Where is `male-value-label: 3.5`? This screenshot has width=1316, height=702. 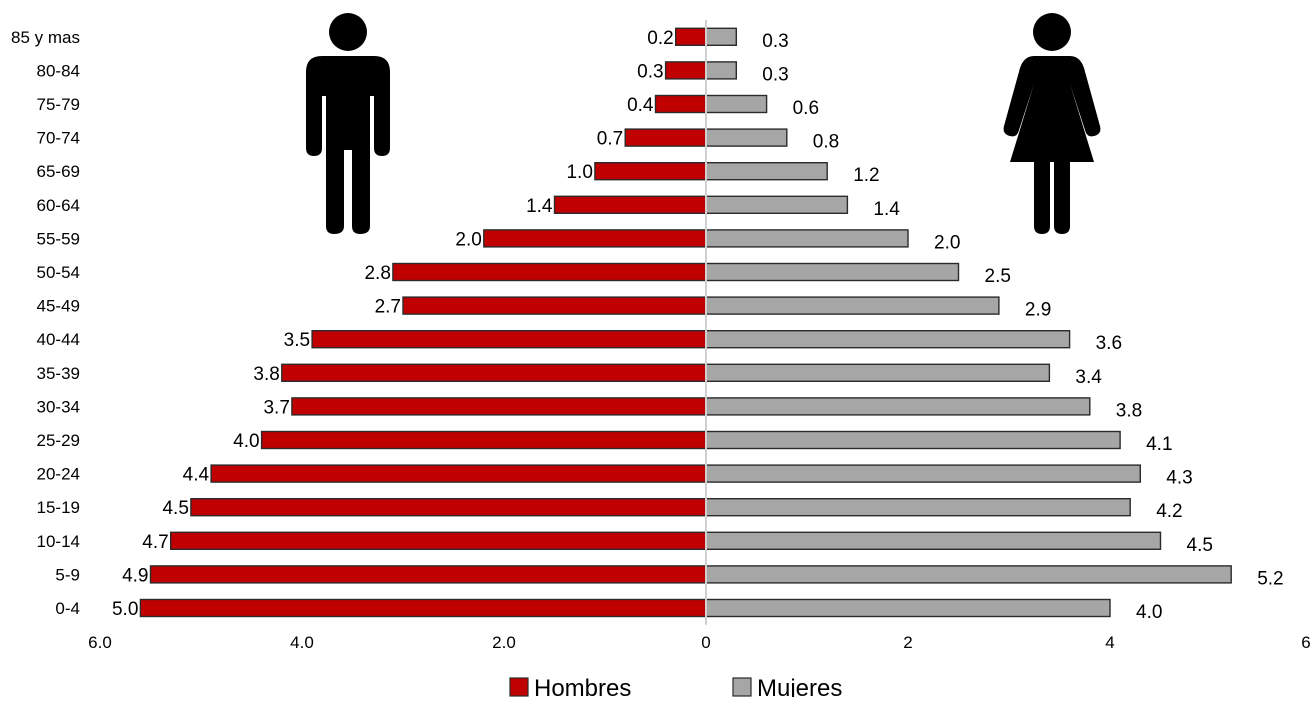
male-value-label: 3.5 is located at coordinates (297, 340).